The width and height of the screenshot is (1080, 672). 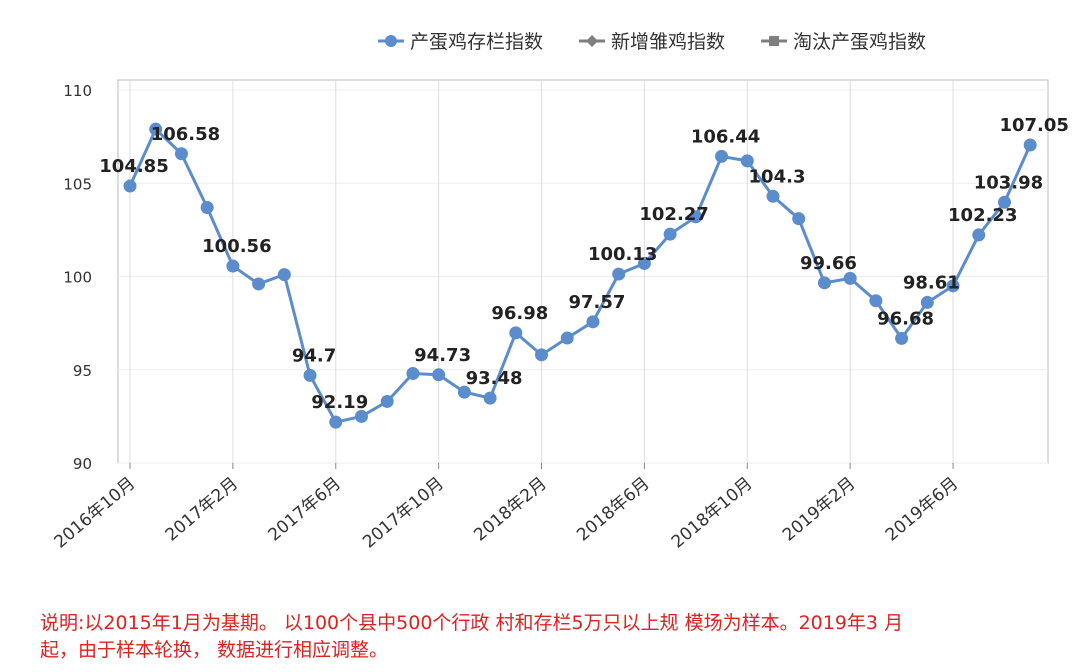 I want to click on data-label: 106.44, so click(x=725, y=136).